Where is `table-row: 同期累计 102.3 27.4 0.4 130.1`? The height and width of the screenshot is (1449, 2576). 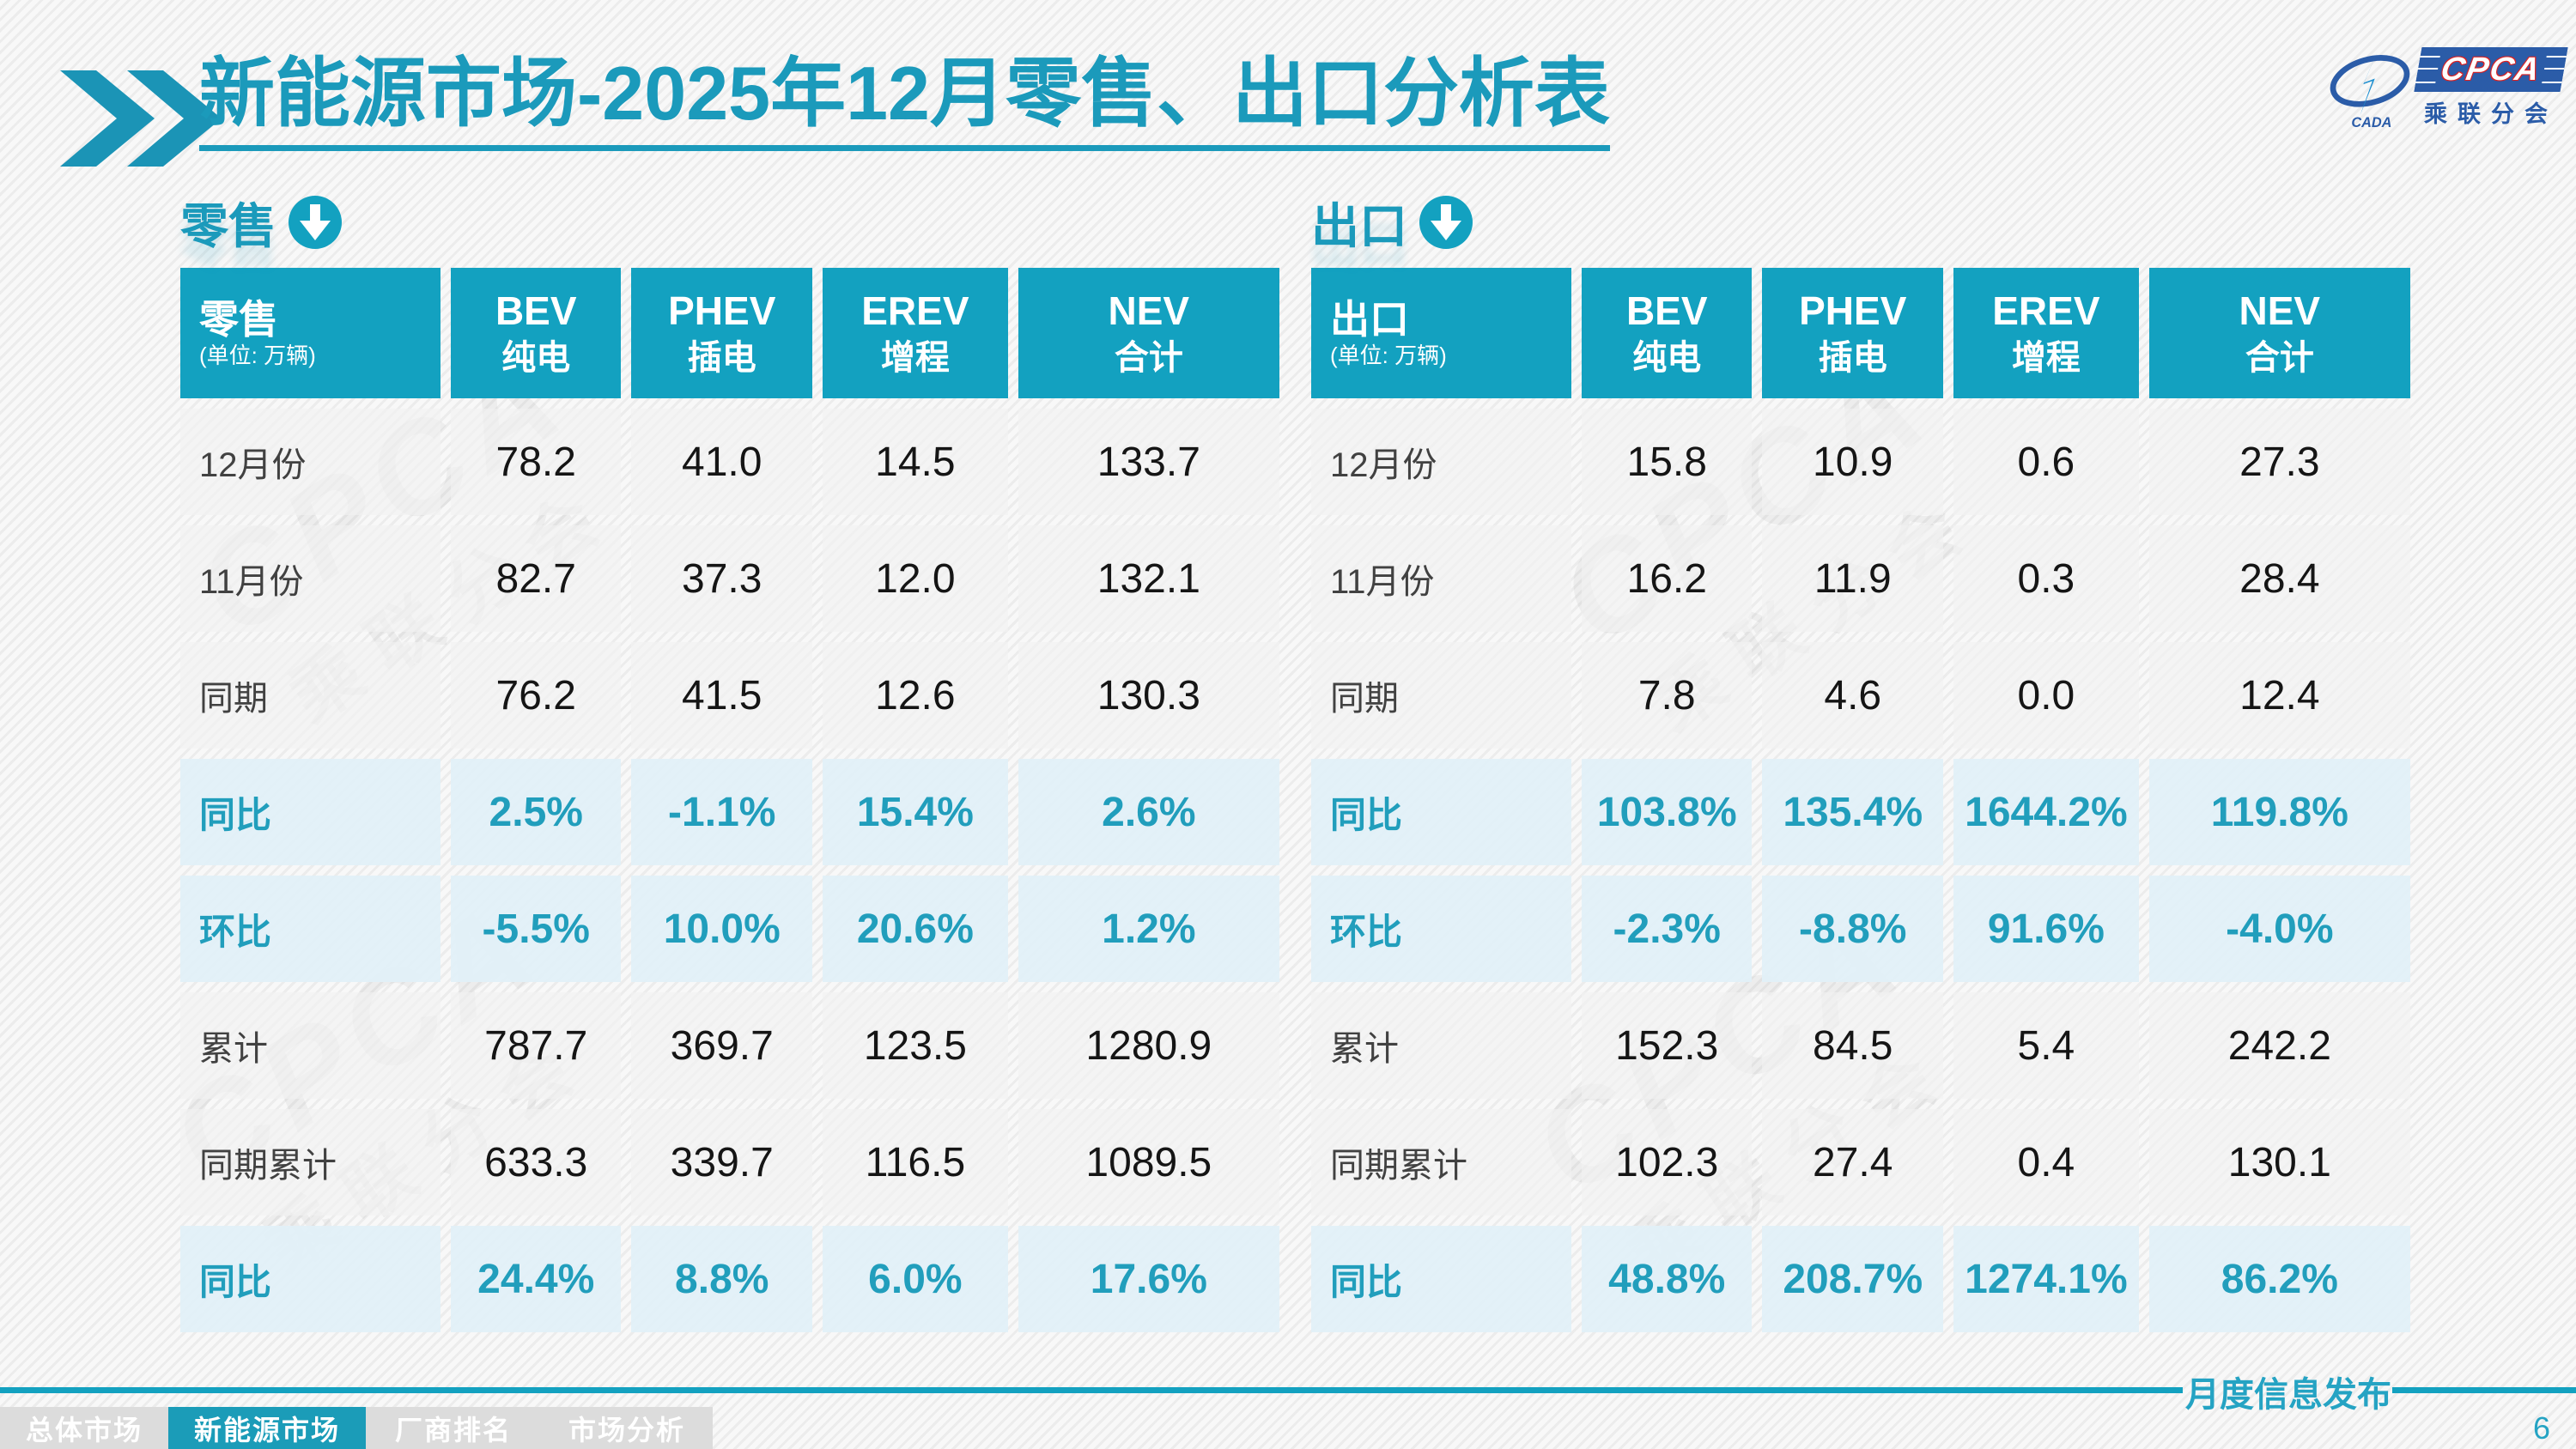
table-row: 同期累计 102.3 27.4 0.4 130.1 is located at coordinates (1860, 1162).